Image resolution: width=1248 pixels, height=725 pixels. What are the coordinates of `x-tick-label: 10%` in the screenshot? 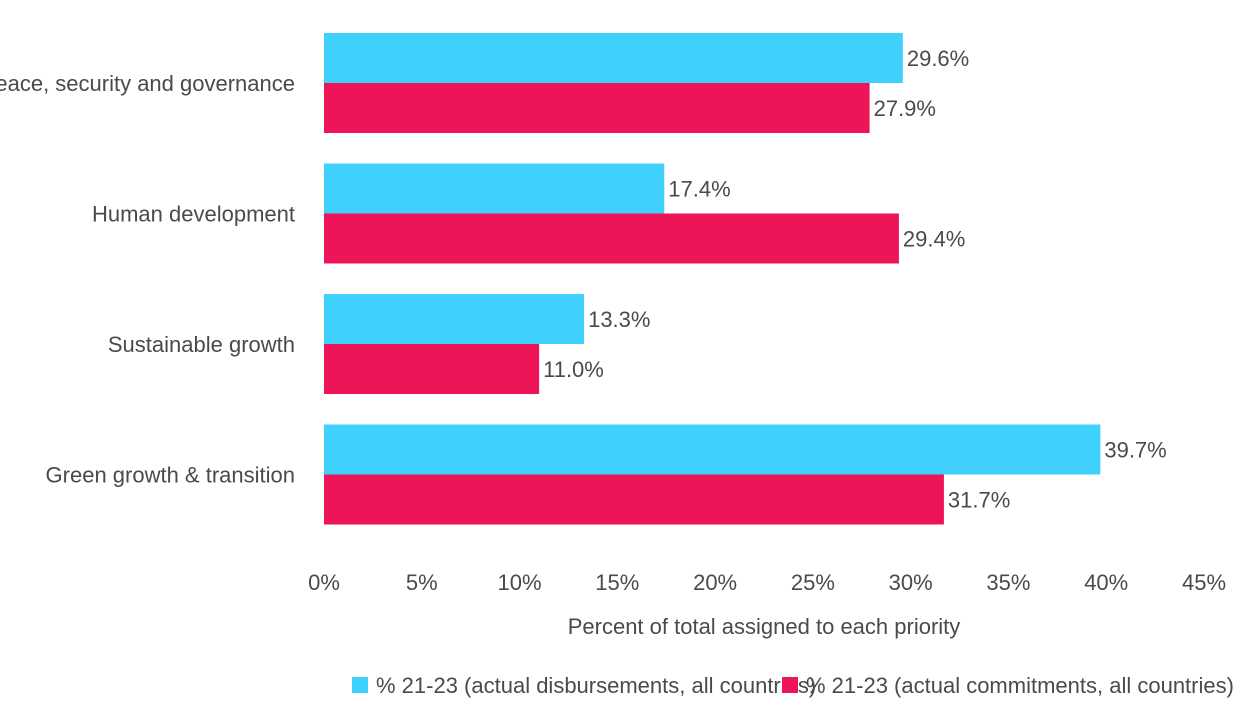 It's located at (520, 582).